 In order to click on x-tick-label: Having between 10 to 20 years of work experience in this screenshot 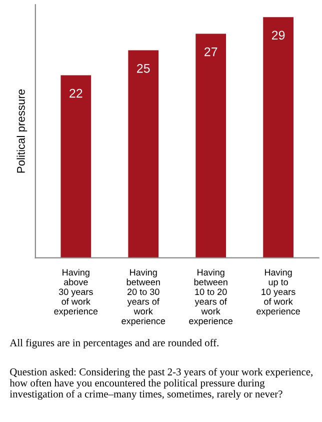, I will do `click(211, 297)`.